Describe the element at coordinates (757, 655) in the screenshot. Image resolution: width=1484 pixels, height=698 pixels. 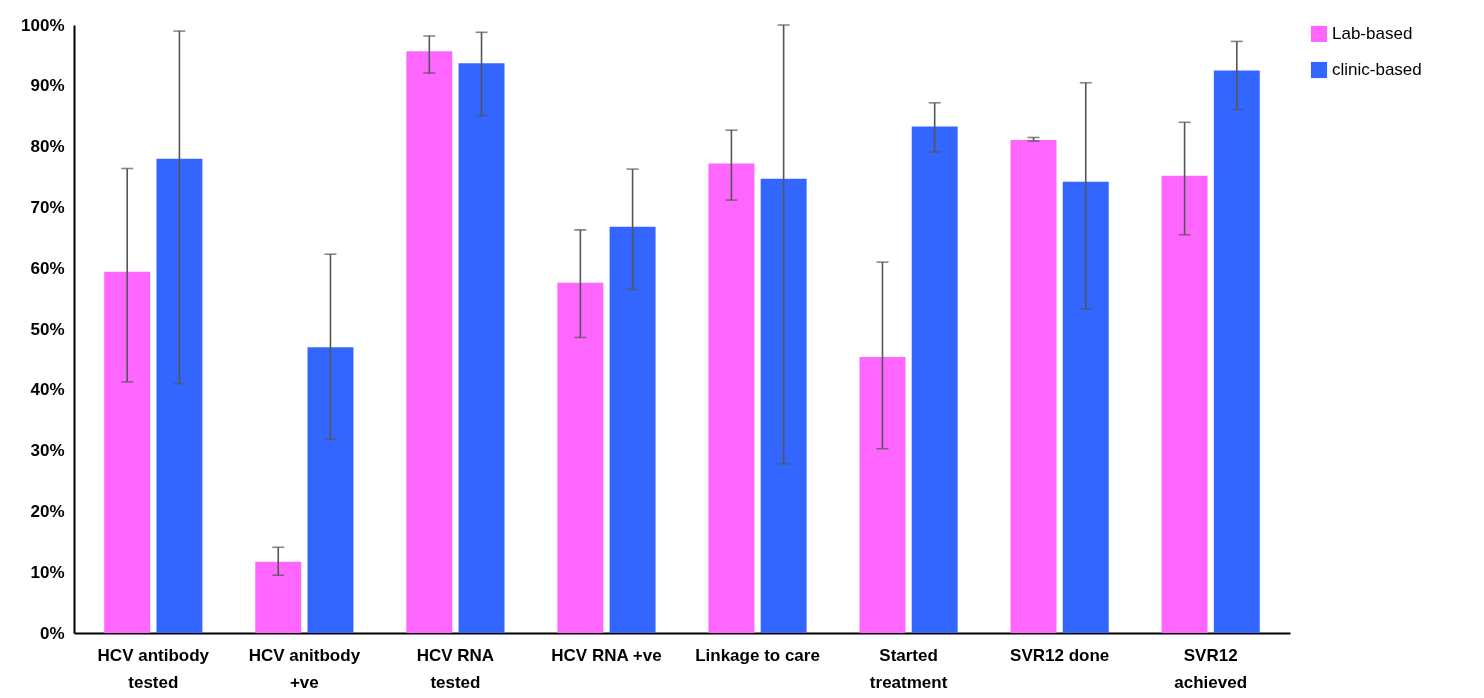
I see `x-tick-label: Linkage to care` at that location.